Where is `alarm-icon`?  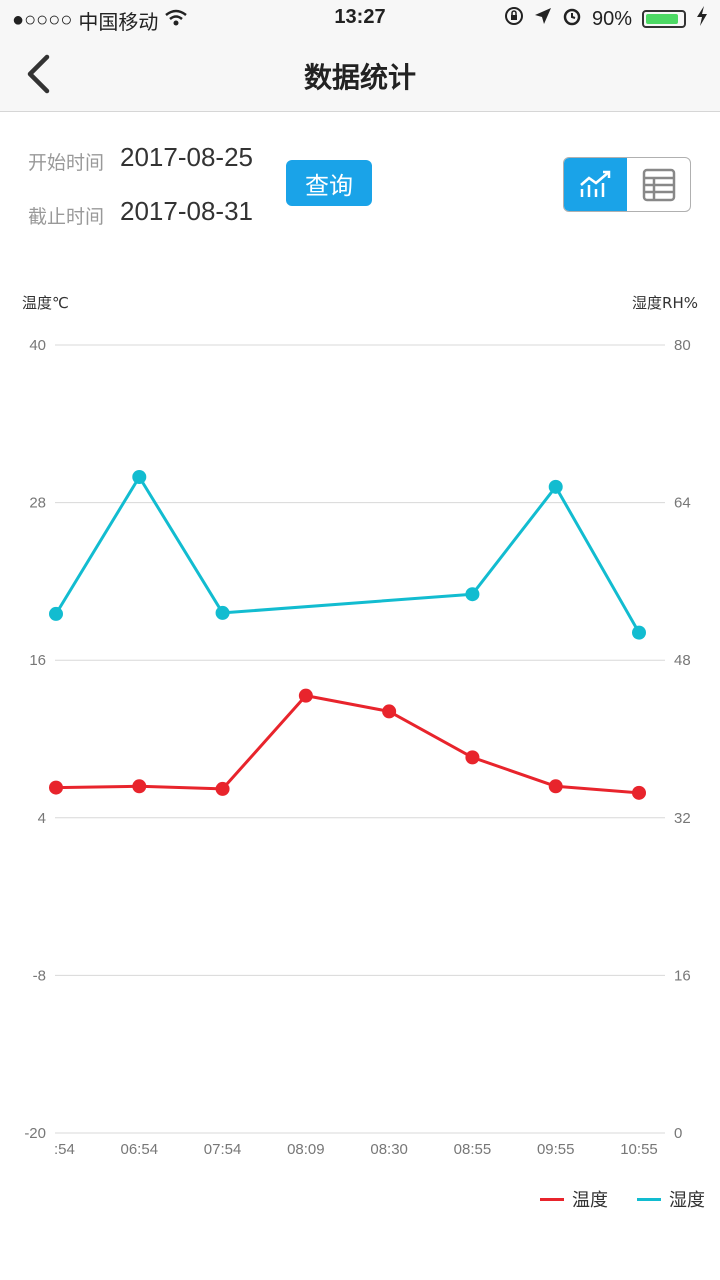 alarm-icon is located at coordinates (572, 19).